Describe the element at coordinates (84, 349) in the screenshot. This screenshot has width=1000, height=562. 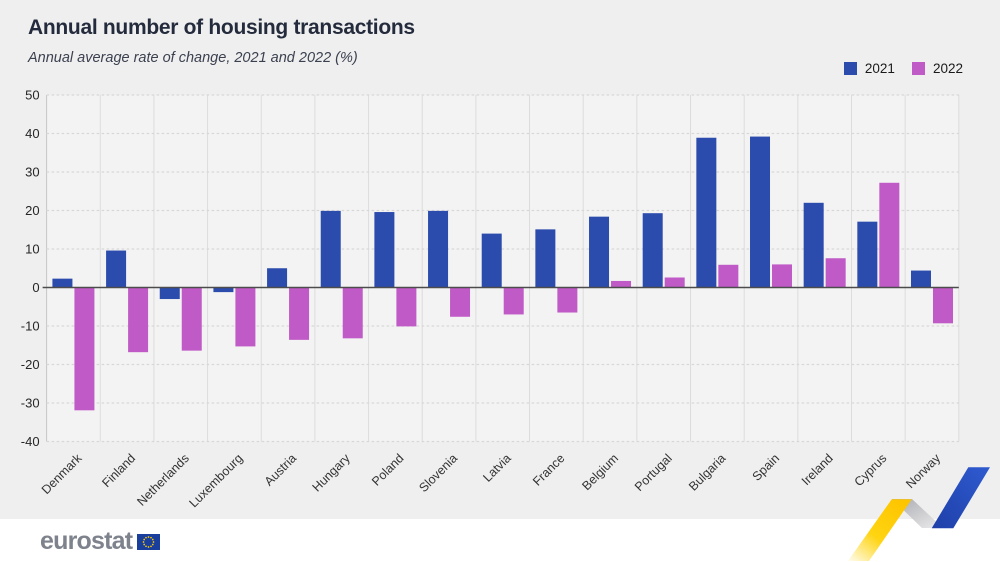
I see `bar-denmark-2022` at that location.